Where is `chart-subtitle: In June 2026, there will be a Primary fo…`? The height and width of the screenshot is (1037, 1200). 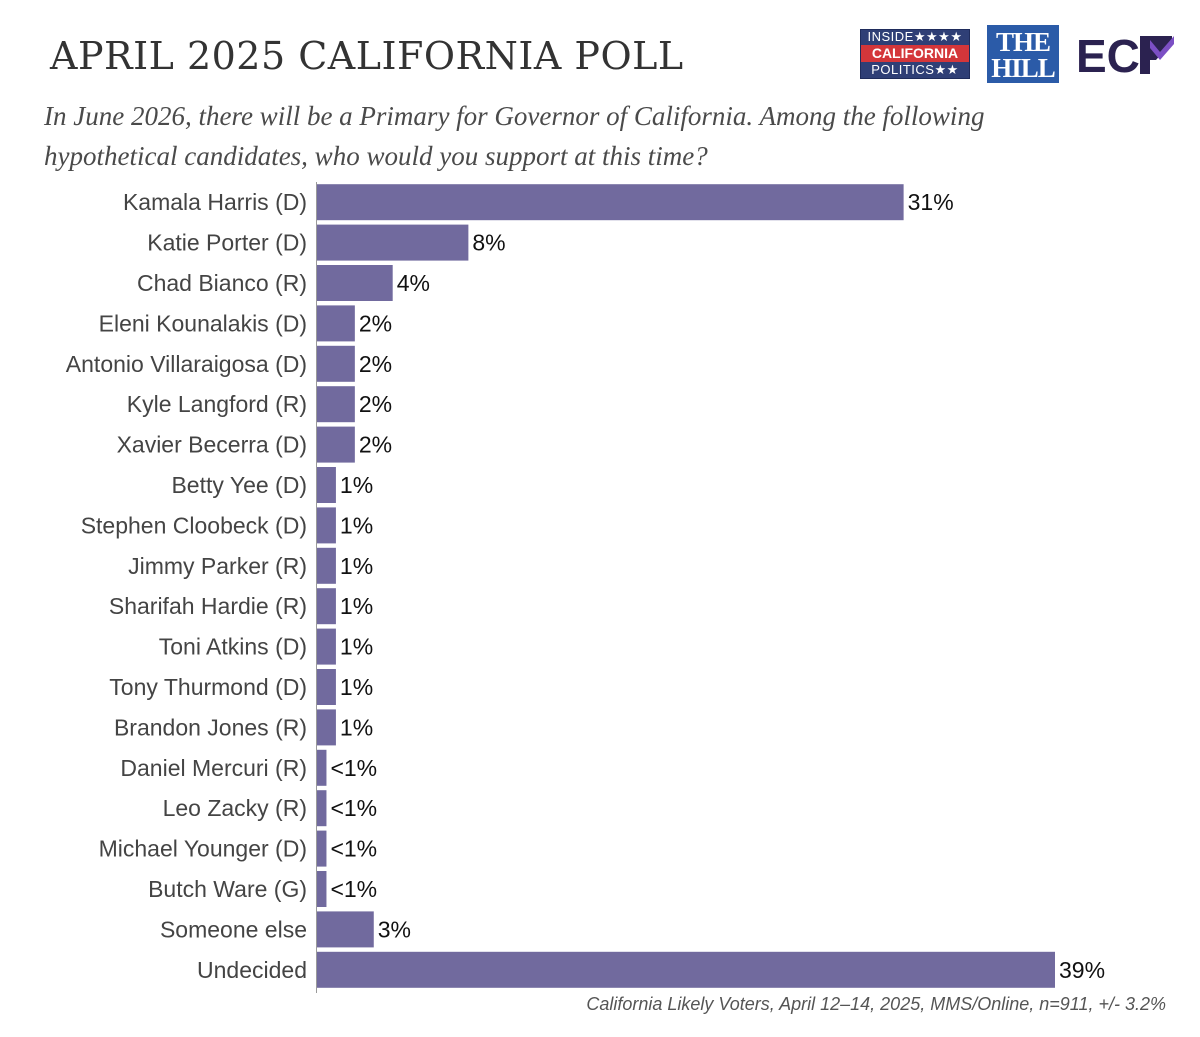 chart-subtitle: In June 2026, there will be a Primary fo… is located at coordinates (514, 136).